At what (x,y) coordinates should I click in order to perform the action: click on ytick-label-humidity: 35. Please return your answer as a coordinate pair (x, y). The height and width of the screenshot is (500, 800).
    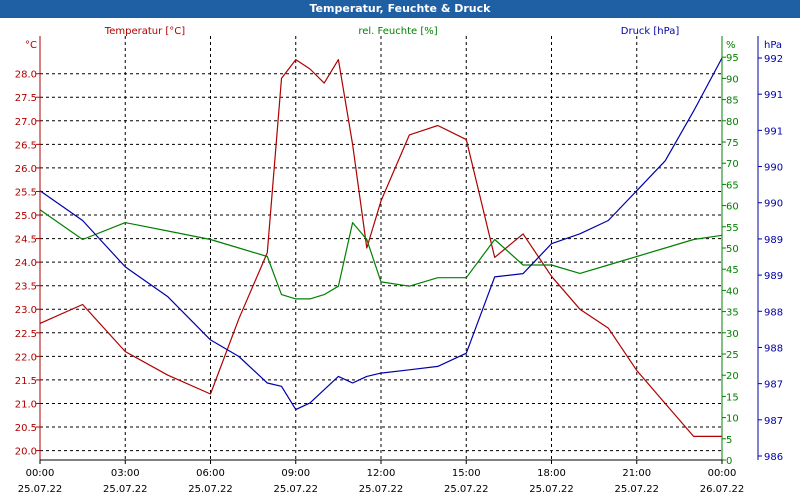
    Looking at the image, I should click on (732, 313).